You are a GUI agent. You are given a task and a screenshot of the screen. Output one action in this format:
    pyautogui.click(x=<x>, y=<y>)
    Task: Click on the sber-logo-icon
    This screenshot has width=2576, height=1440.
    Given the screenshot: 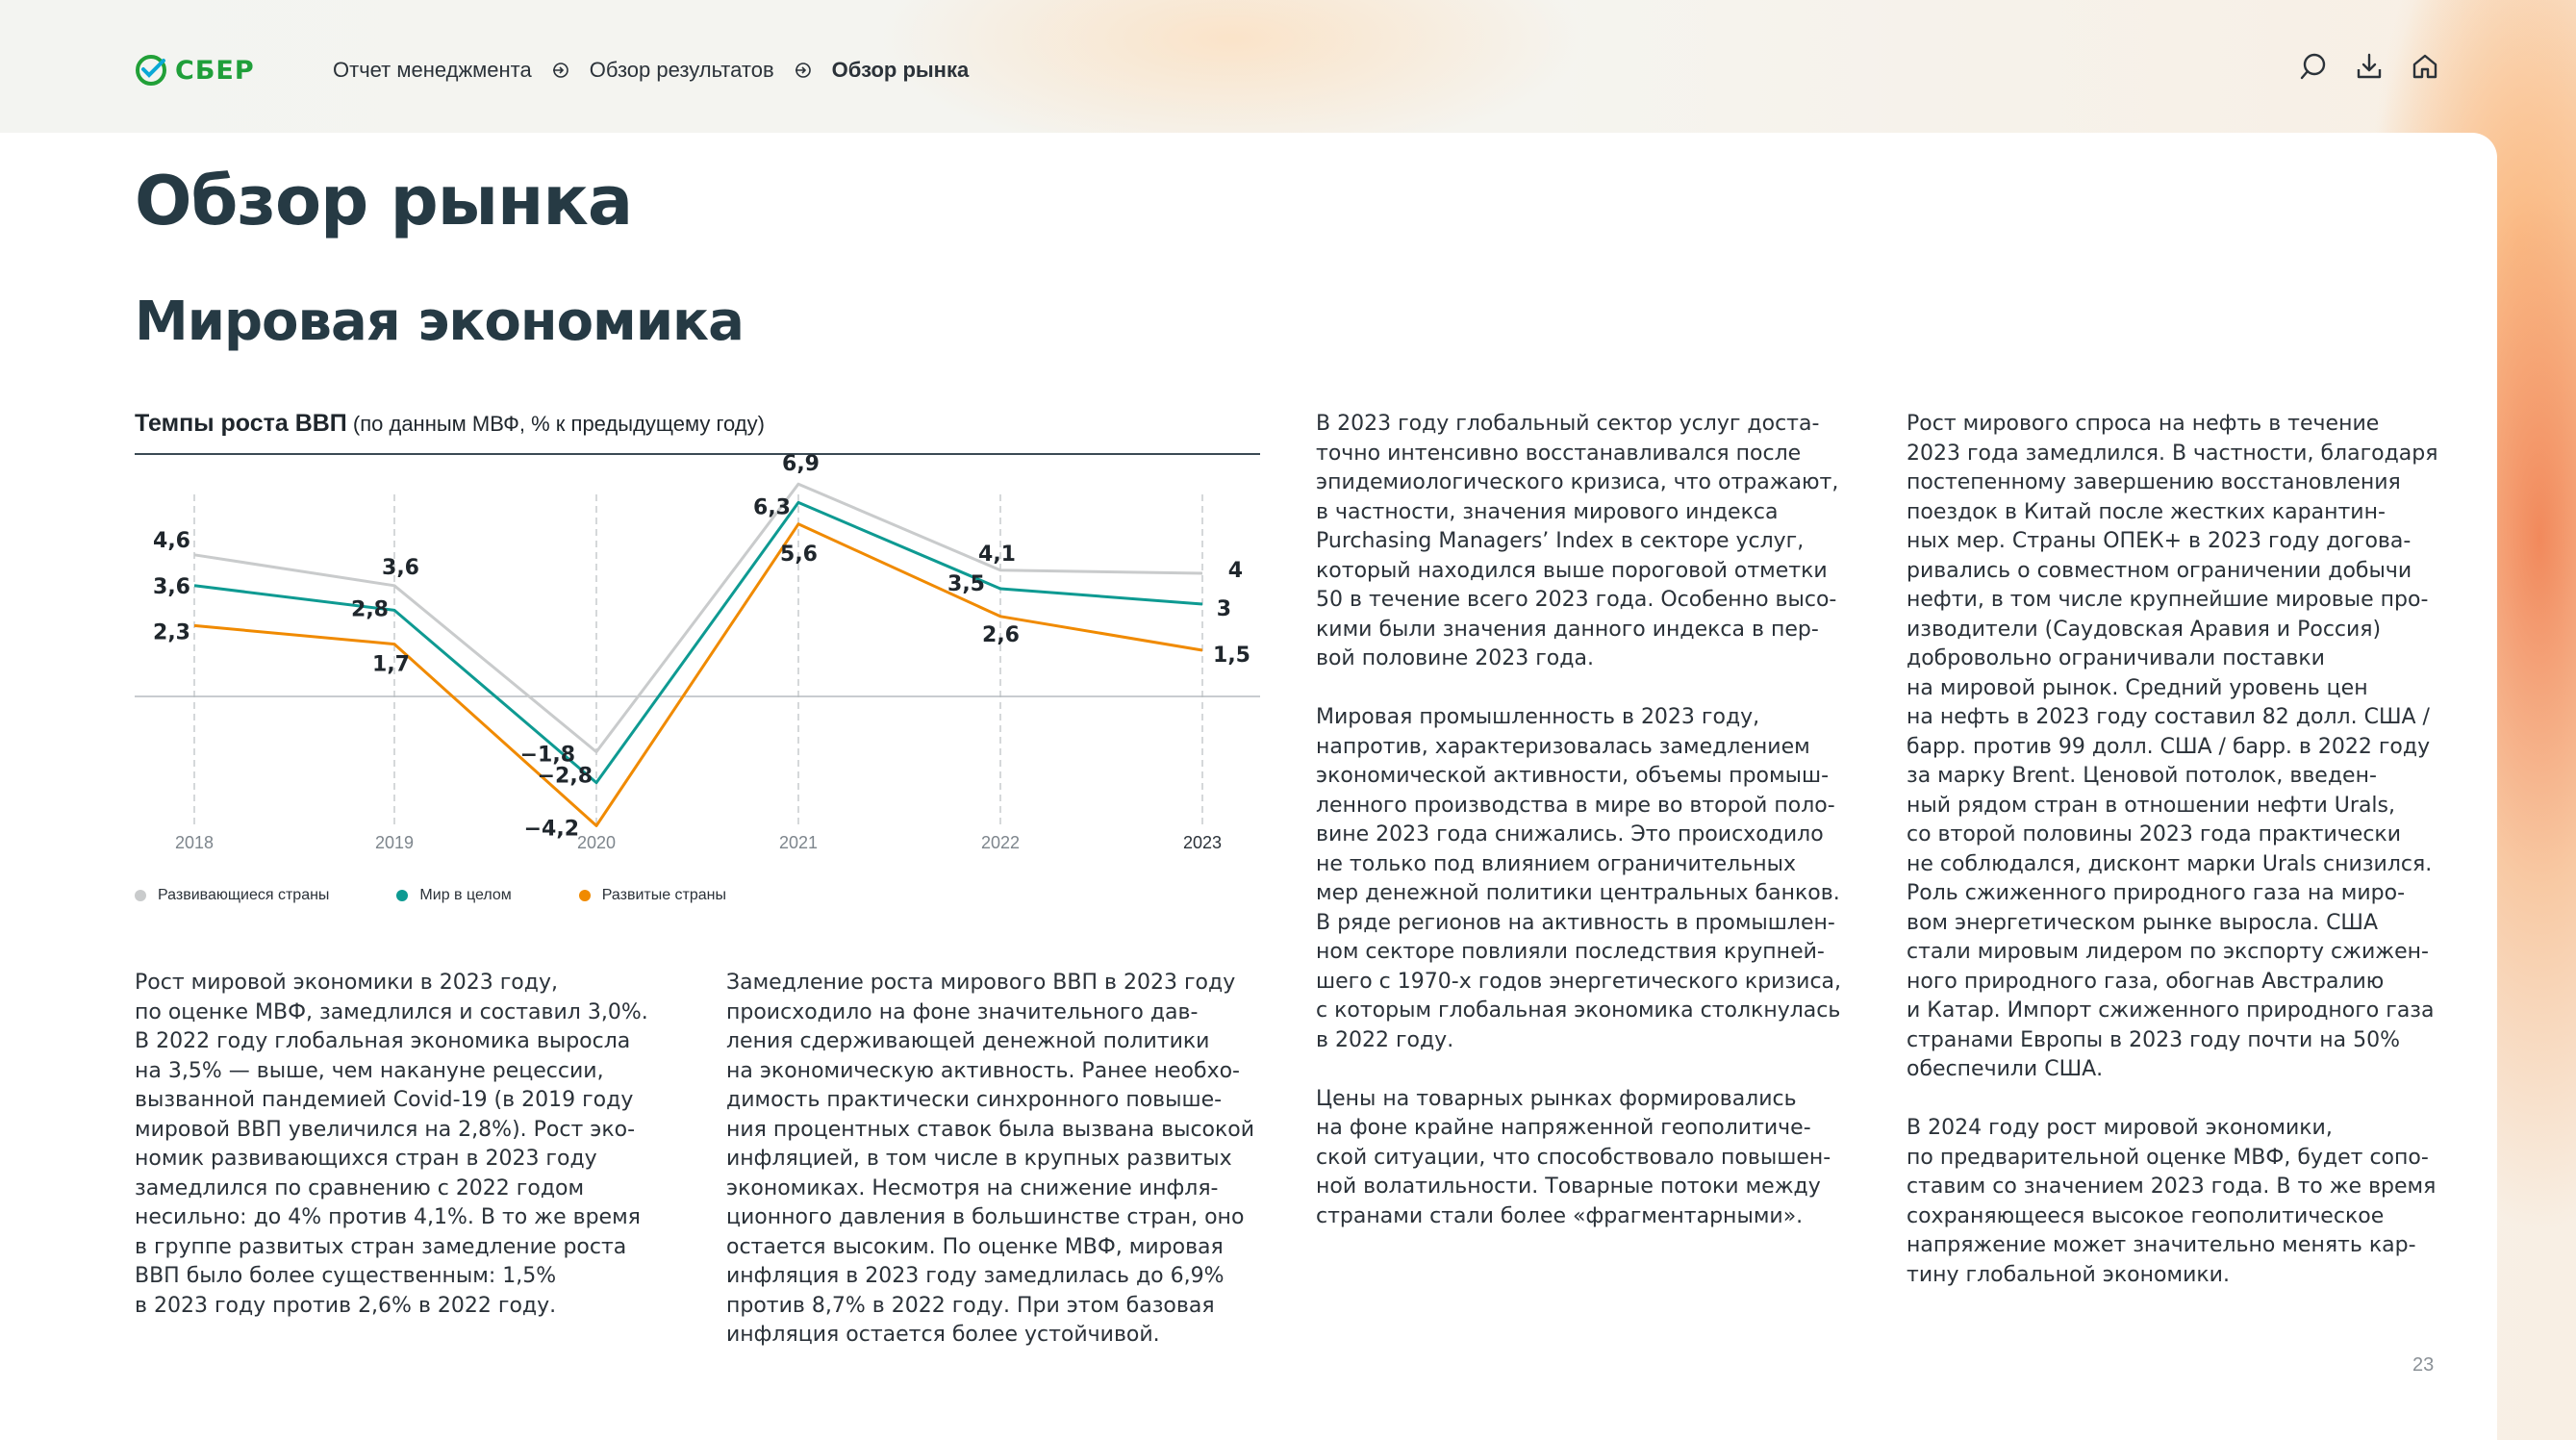 What is the action you would take?
    pyautogui.click(x=151, y=70)
    